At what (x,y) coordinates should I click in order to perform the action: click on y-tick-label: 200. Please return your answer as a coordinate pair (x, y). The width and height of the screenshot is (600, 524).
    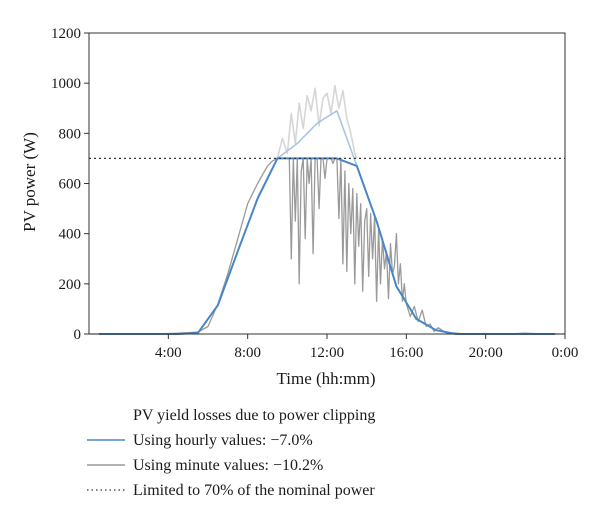
    Looking at the image, I should click on (70, 285).